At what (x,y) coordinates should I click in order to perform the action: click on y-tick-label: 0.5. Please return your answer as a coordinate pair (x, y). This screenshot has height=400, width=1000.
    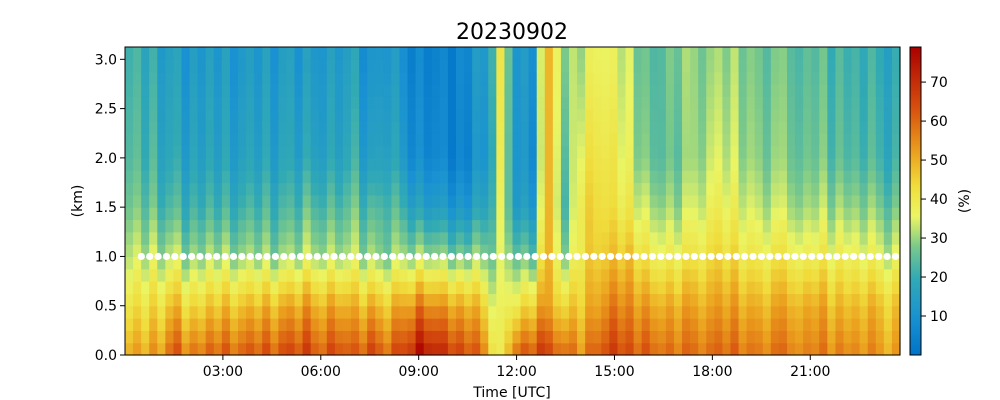
    Looking at the image, I should click on (106, 307).